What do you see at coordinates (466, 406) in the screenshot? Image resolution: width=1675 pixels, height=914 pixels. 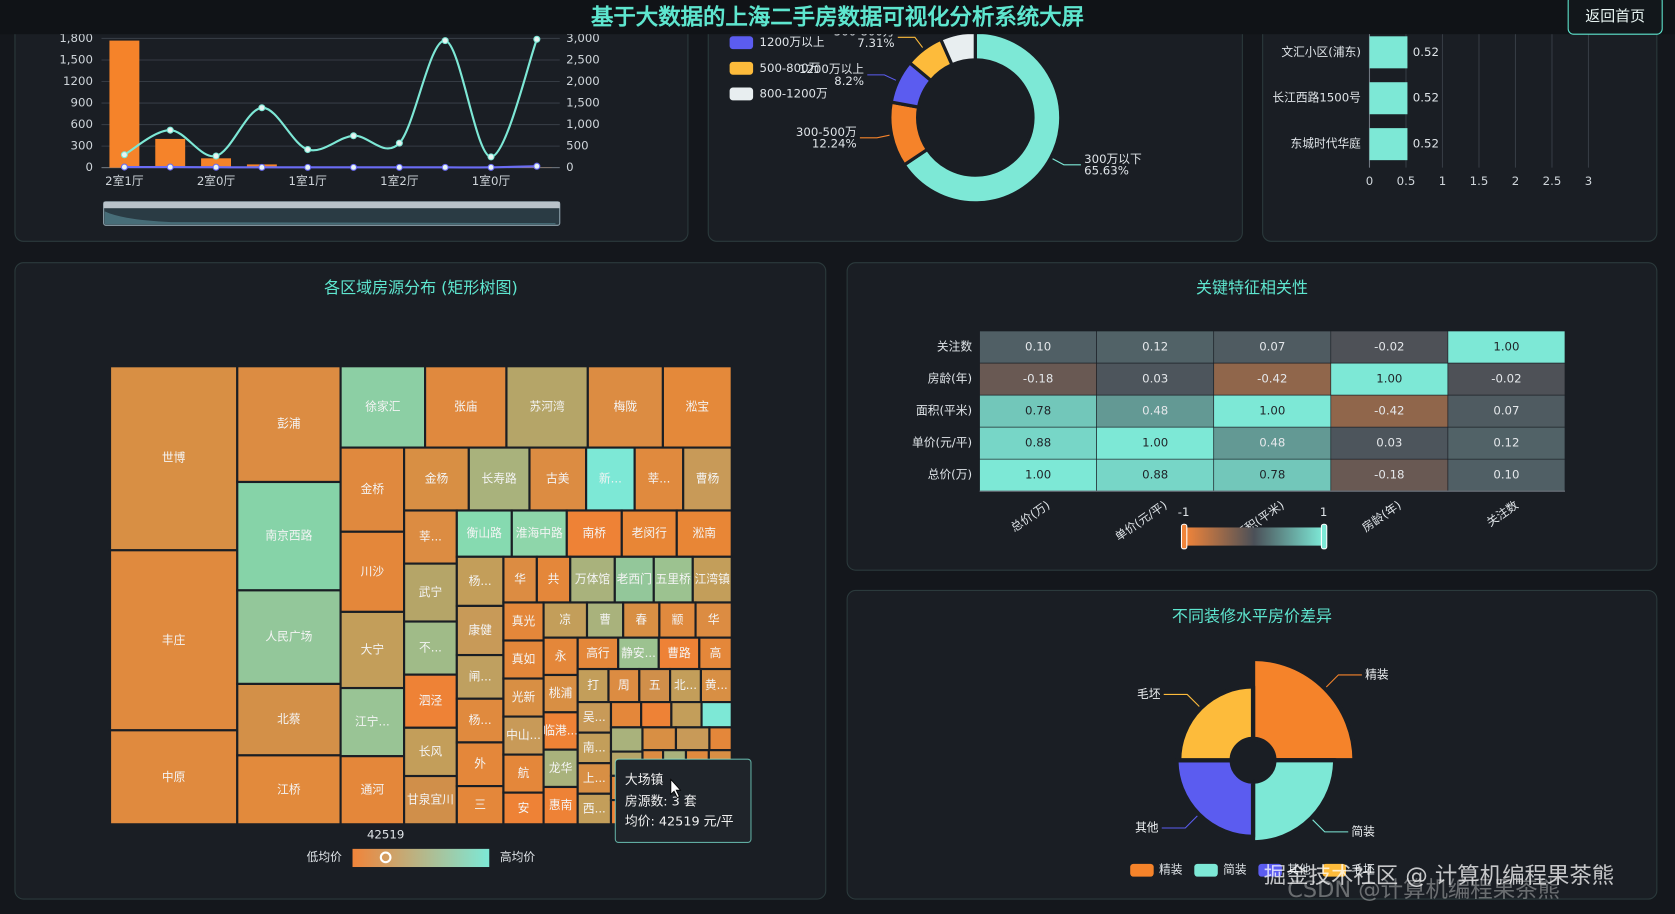 I see `treemap-label: 张庙` at bounding box center [466, 406].